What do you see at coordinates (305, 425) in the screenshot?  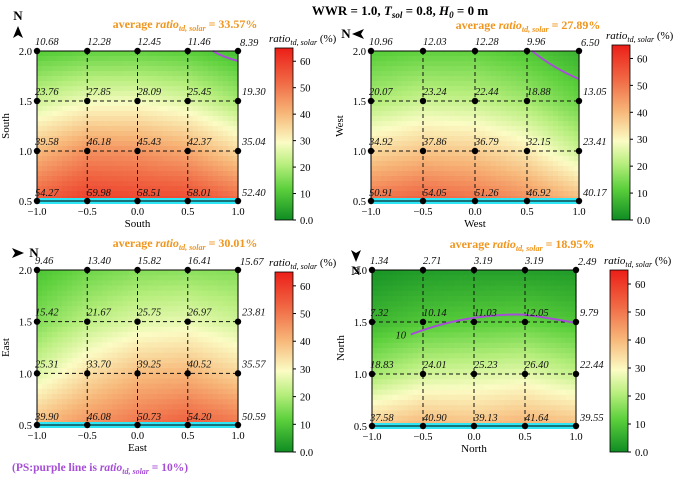 I see `colorbar-tick-label: 10` at bounding box center [305, 425].